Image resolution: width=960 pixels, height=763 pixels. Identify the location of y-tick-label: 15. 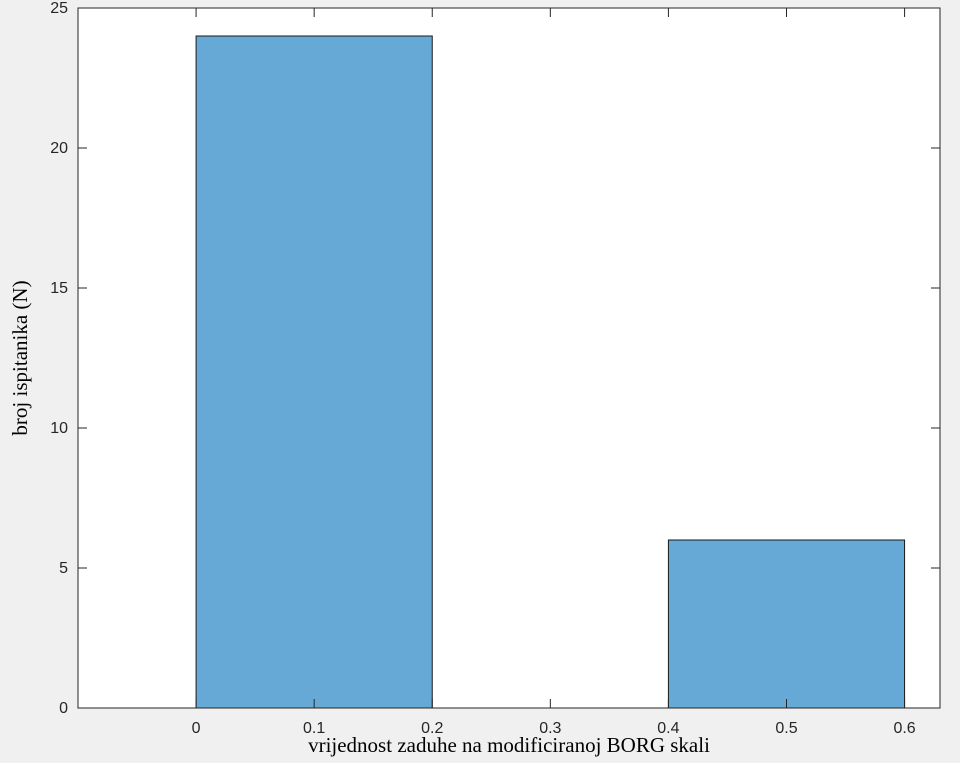
(59, 288).